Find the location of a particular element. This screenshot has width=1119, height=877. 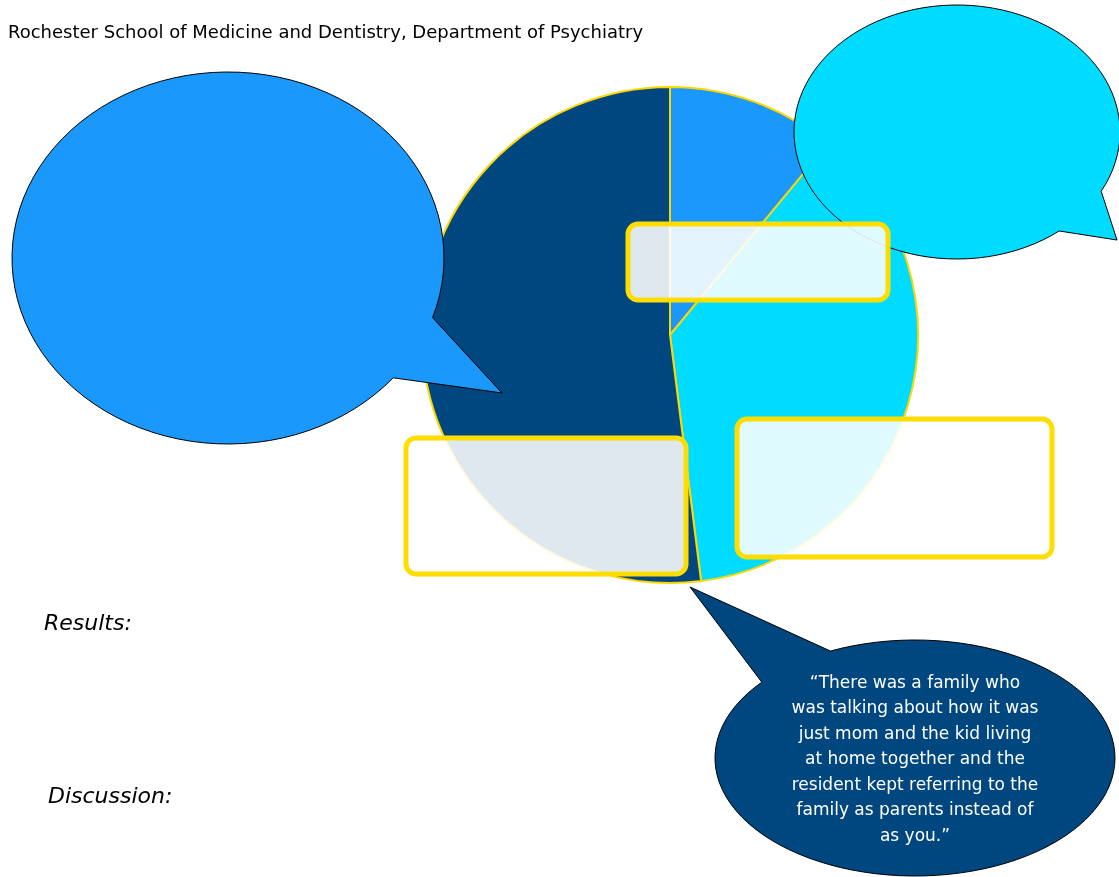

text: Results: is located at coordinates (88, 622).